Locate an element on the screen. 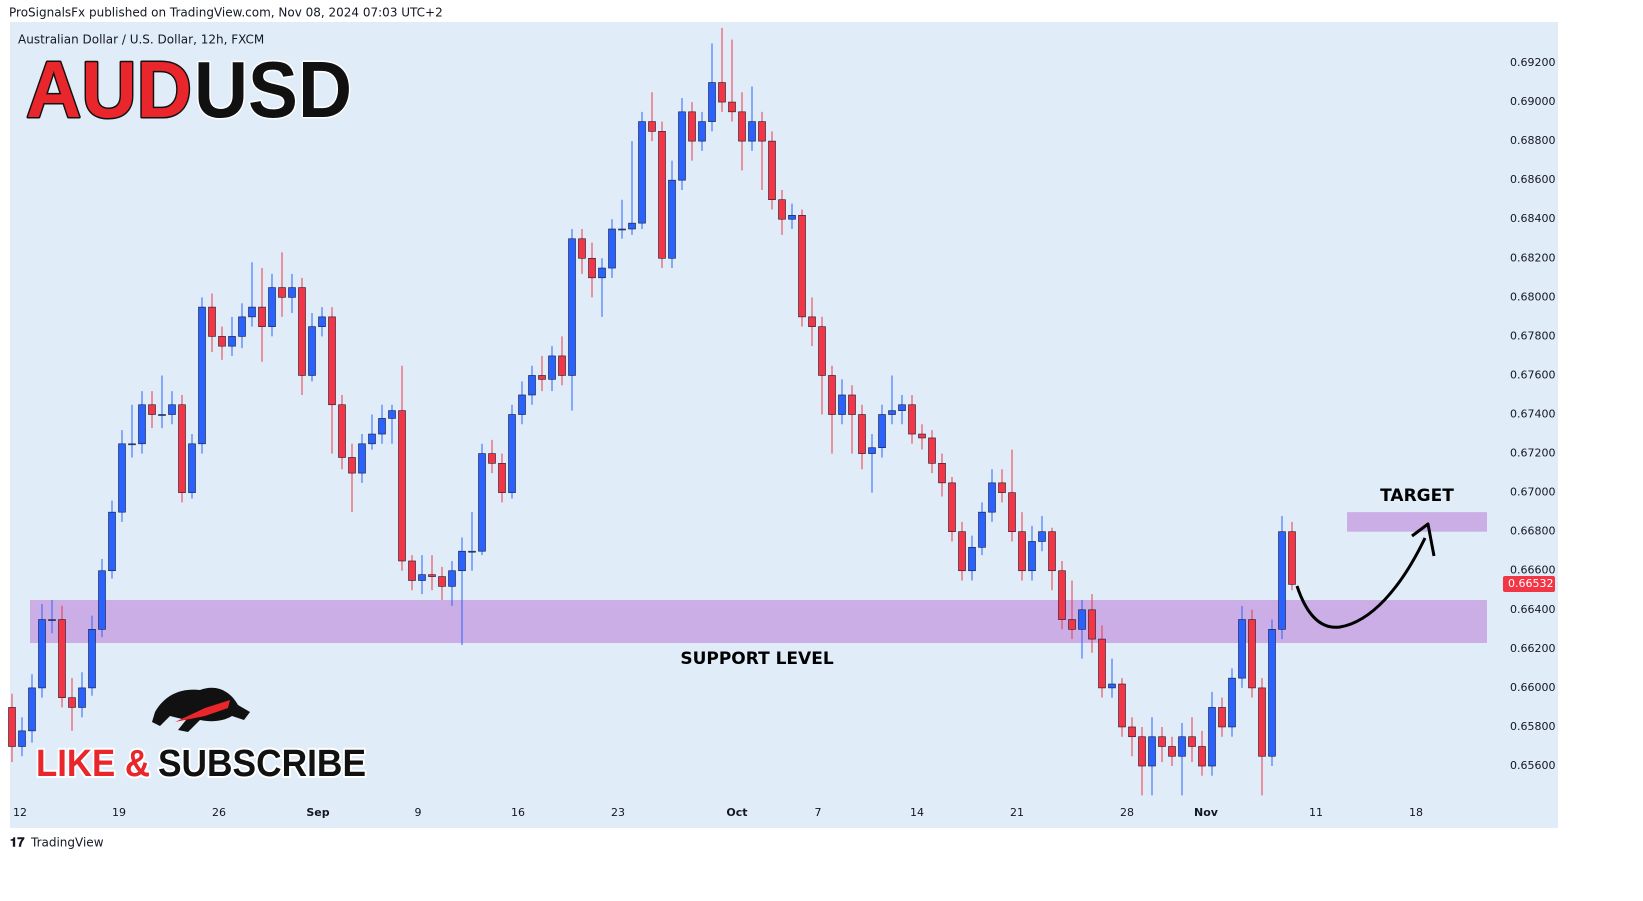  x-tick-label: 9 is located at coordinates (418, 812).